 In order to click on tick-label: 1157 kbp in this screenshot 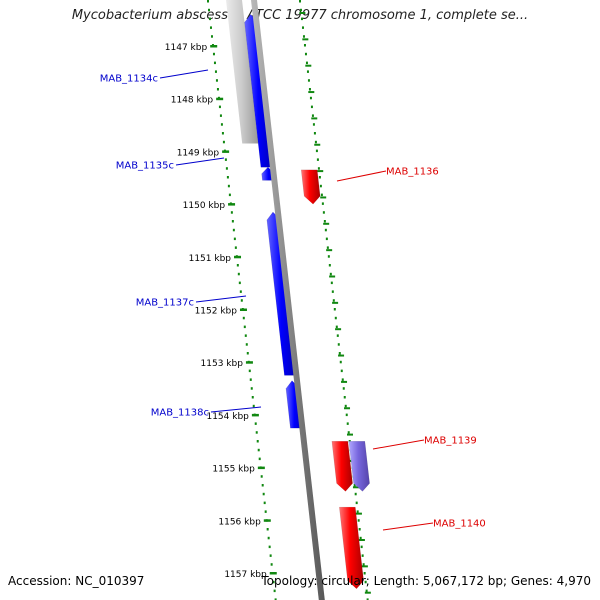, I will do `click(245, 575)`.